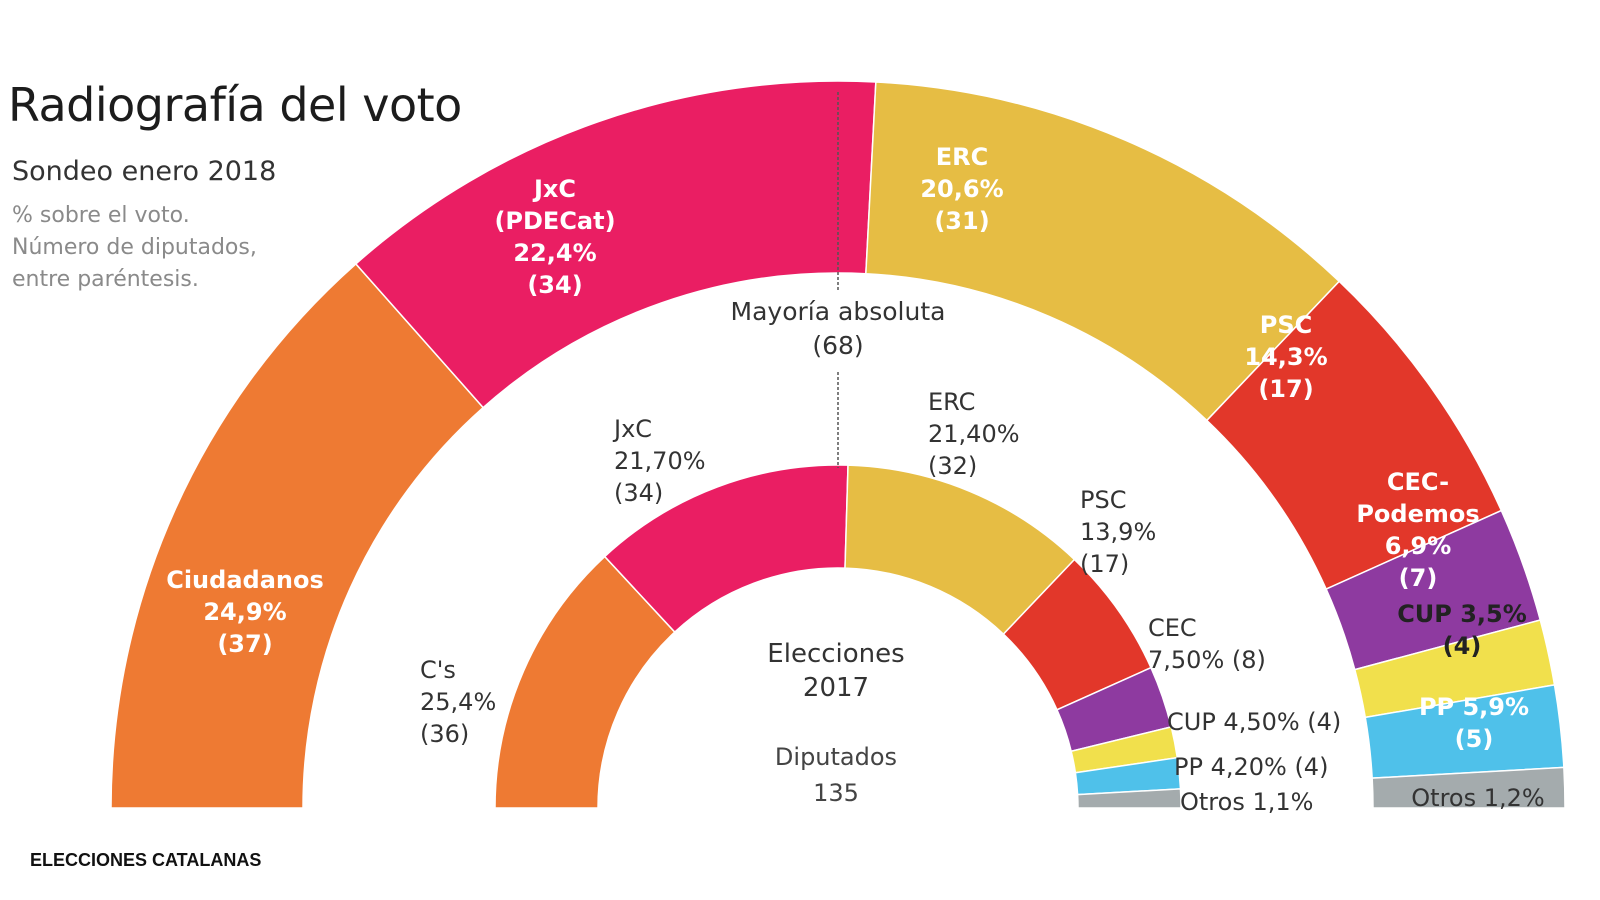 Image resolution: width=1600 pixels, height=900 pixels. I want to click on inner-label-psc-line: (17), so click(1104, 564).